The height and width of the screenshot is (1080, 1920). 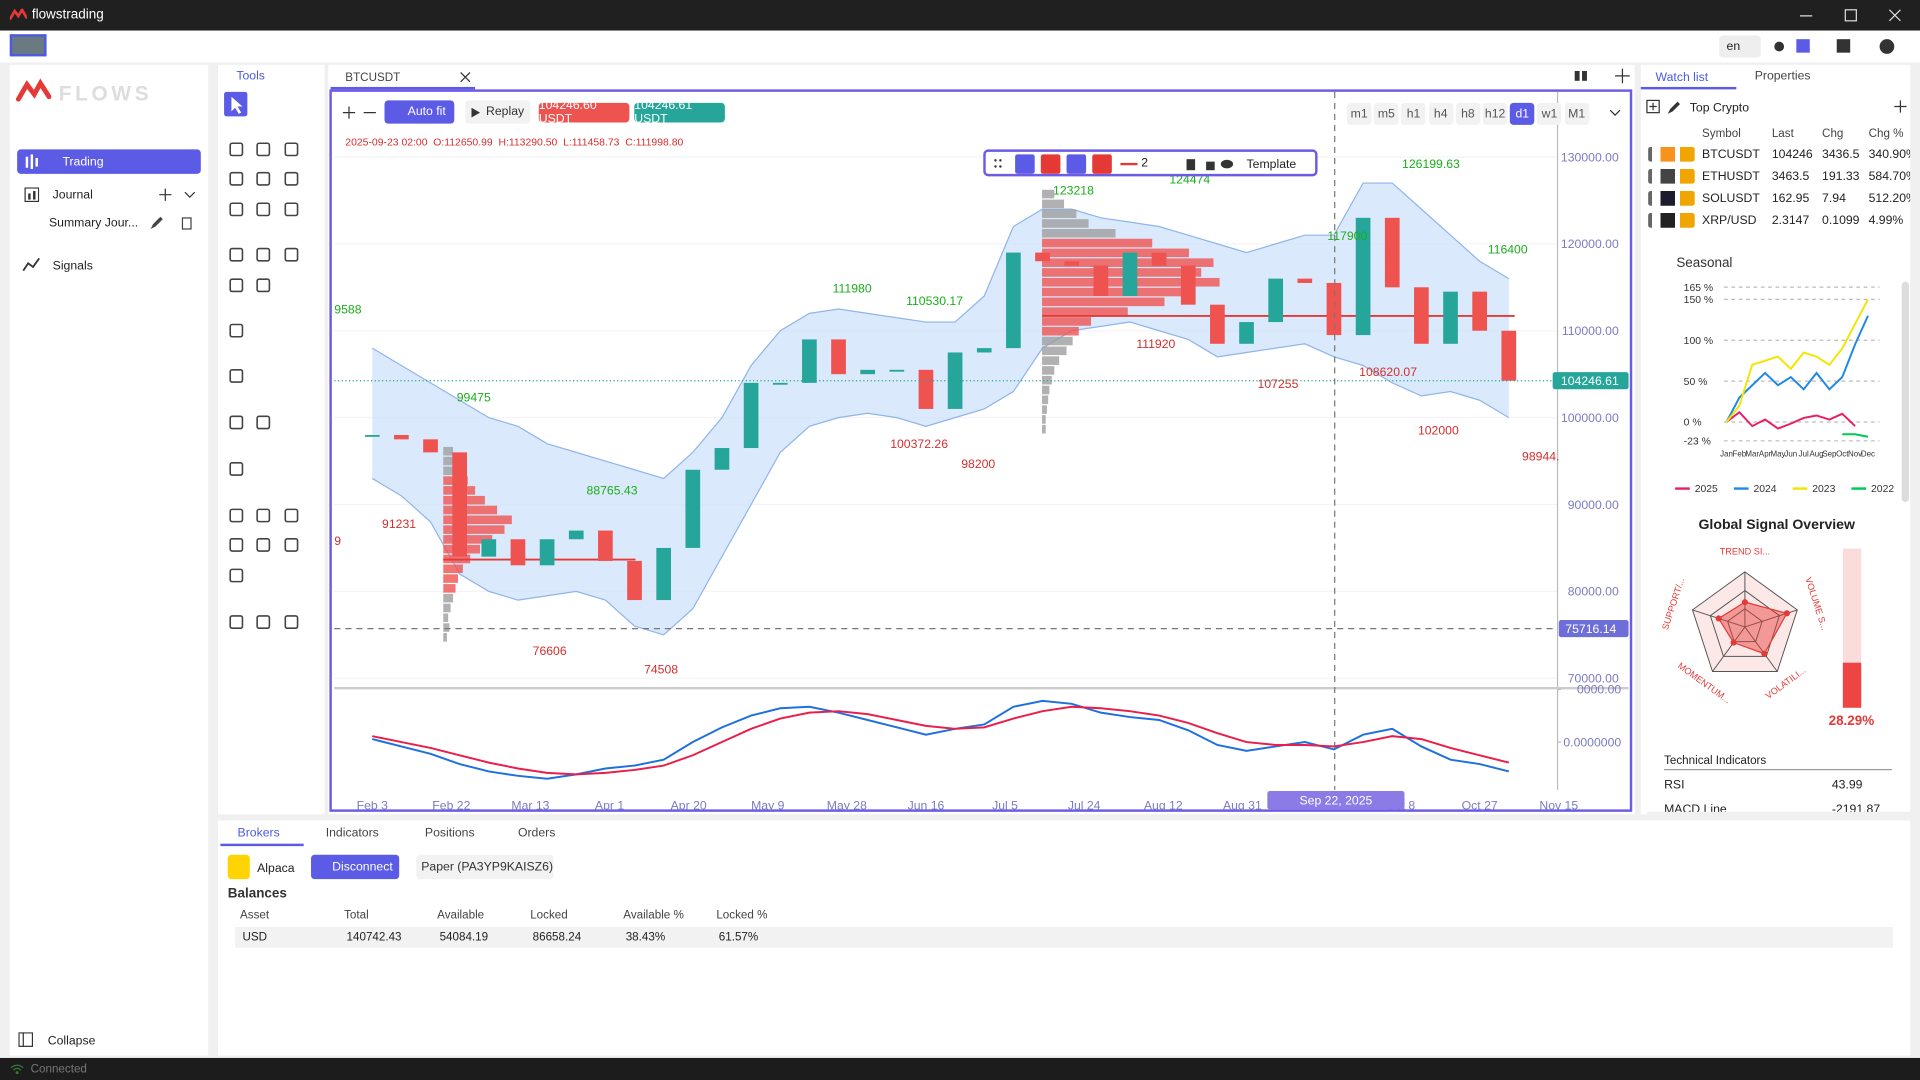 What do you see at coordinates (1208, 164) in the screenshot?
I see `drawing-actions` at bounding box center [1208, 164].